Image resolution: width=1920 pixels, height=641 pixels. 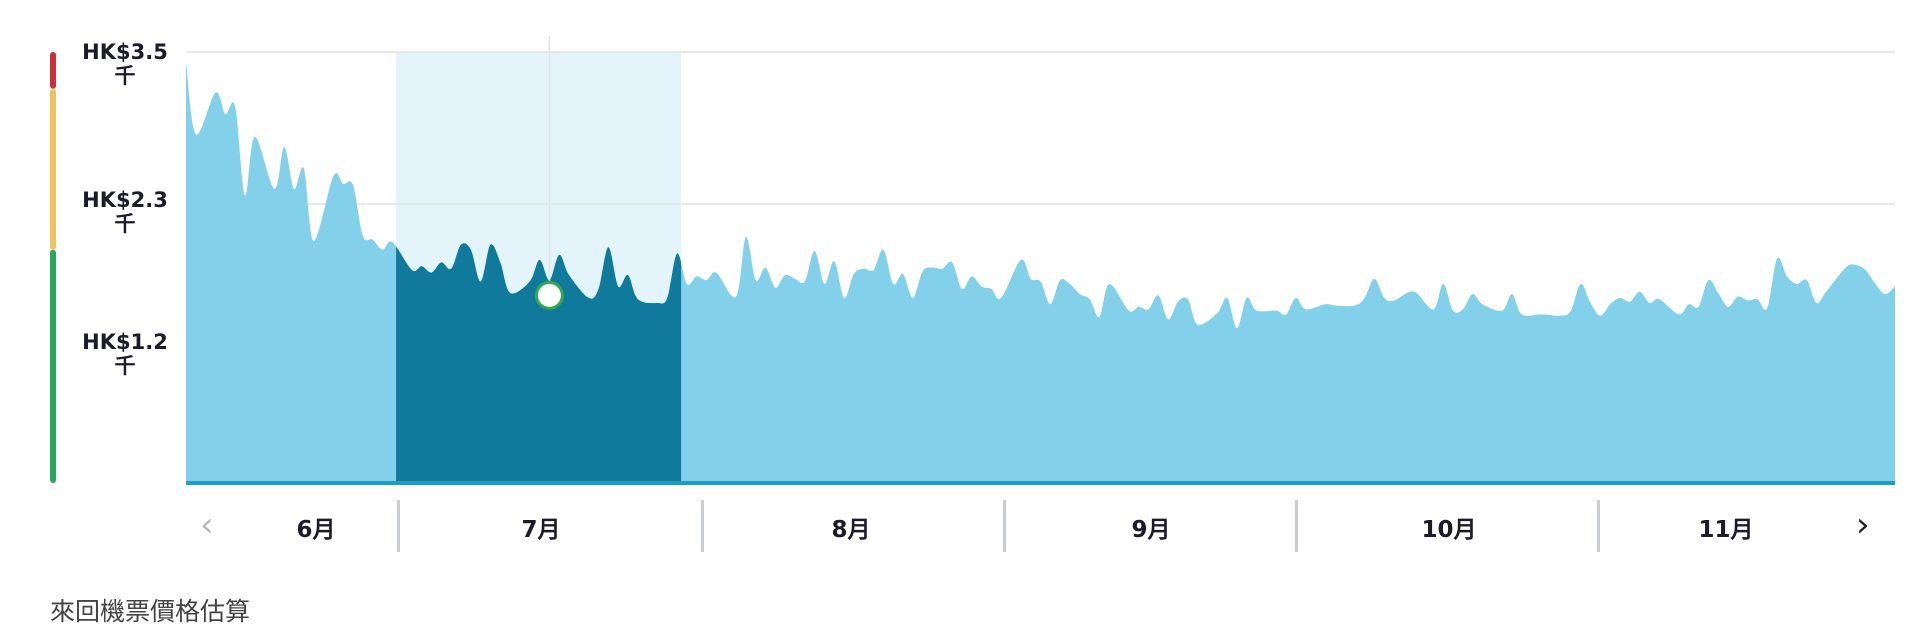 I want to click on month-tab-aug: 8月, so click(x=851, y=530).